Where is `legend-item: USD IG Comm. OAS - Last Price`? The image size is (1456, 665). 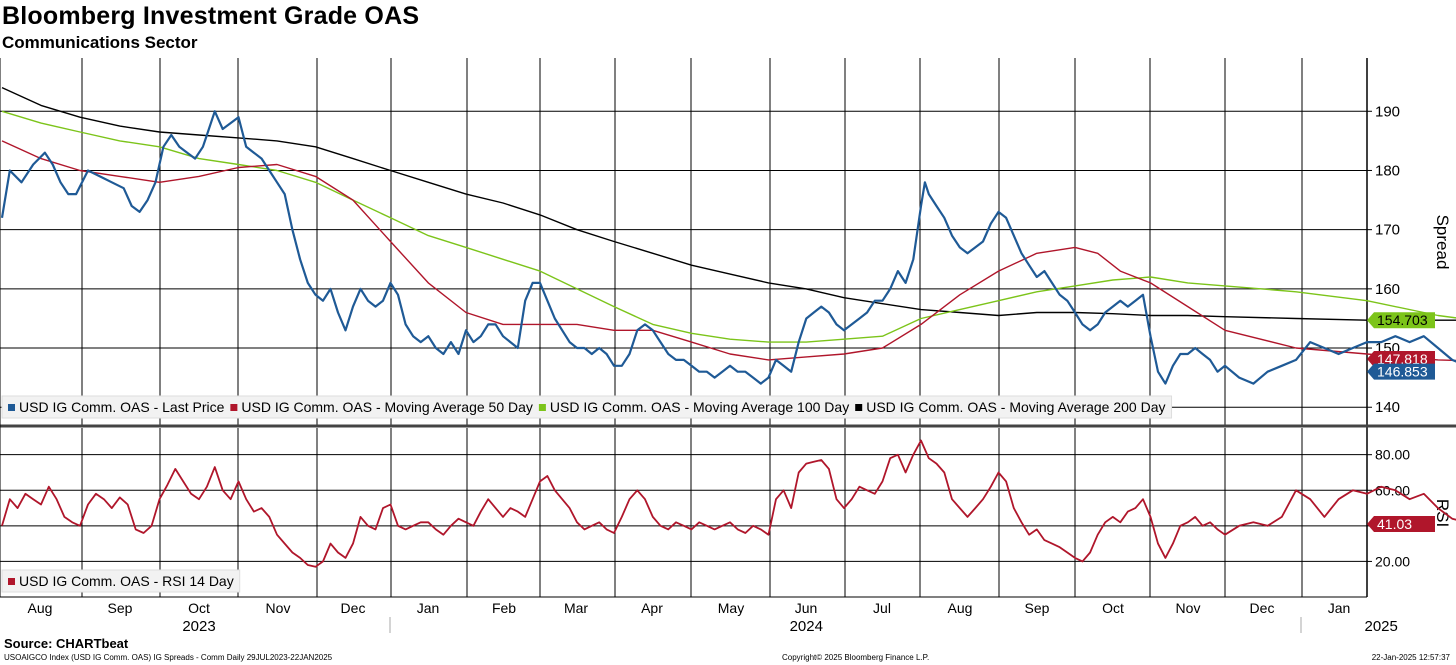 legend-item: USD IG Comm. OAS - Last Price is located at coordinates (122, 407).